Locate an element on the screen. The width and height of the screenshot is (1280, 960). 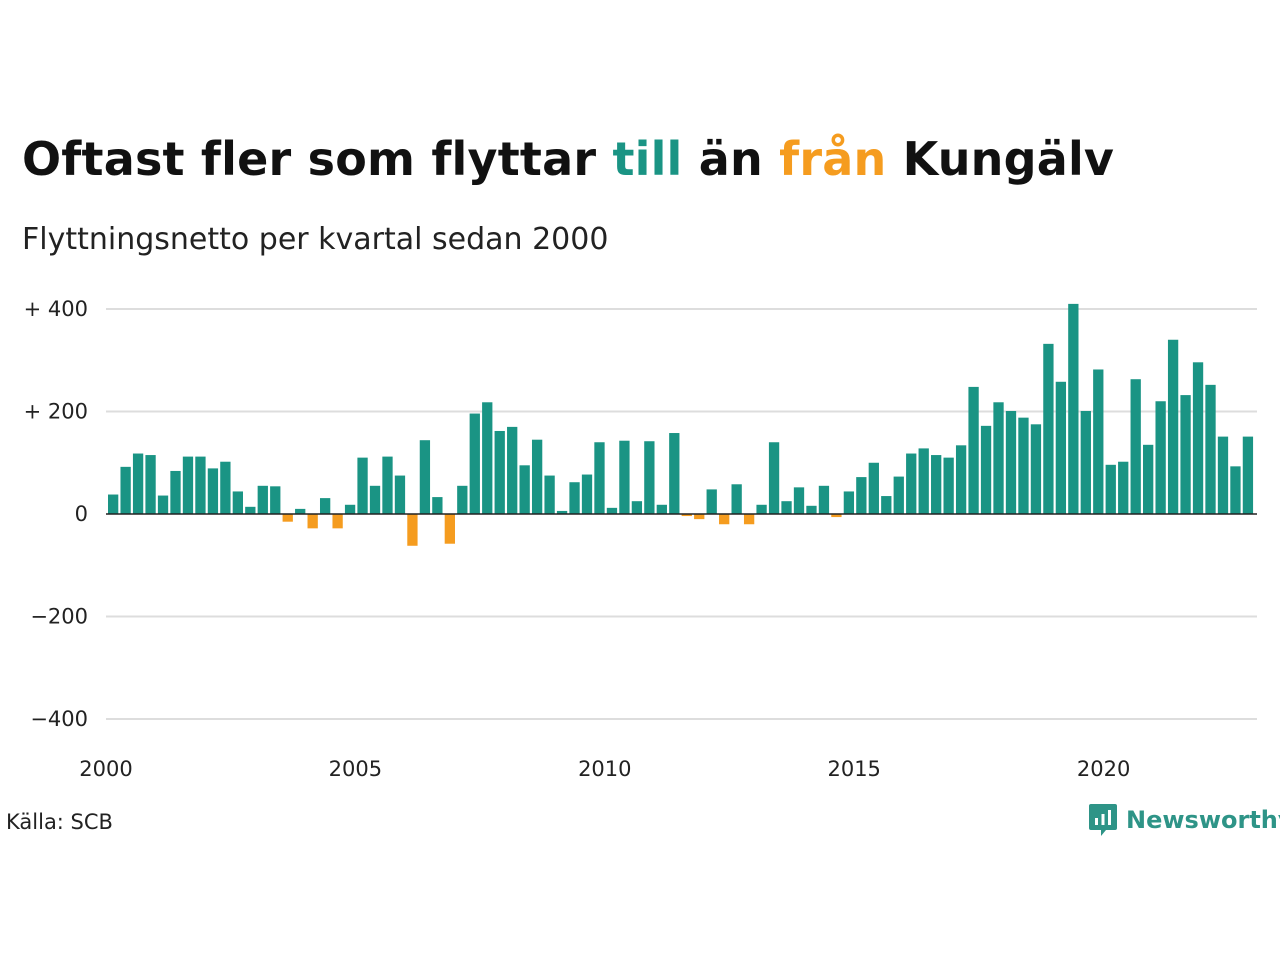
chart-subtitle: Flyttningsnetto per kvartal sedan 2000 is located at coordinates (315, 239).